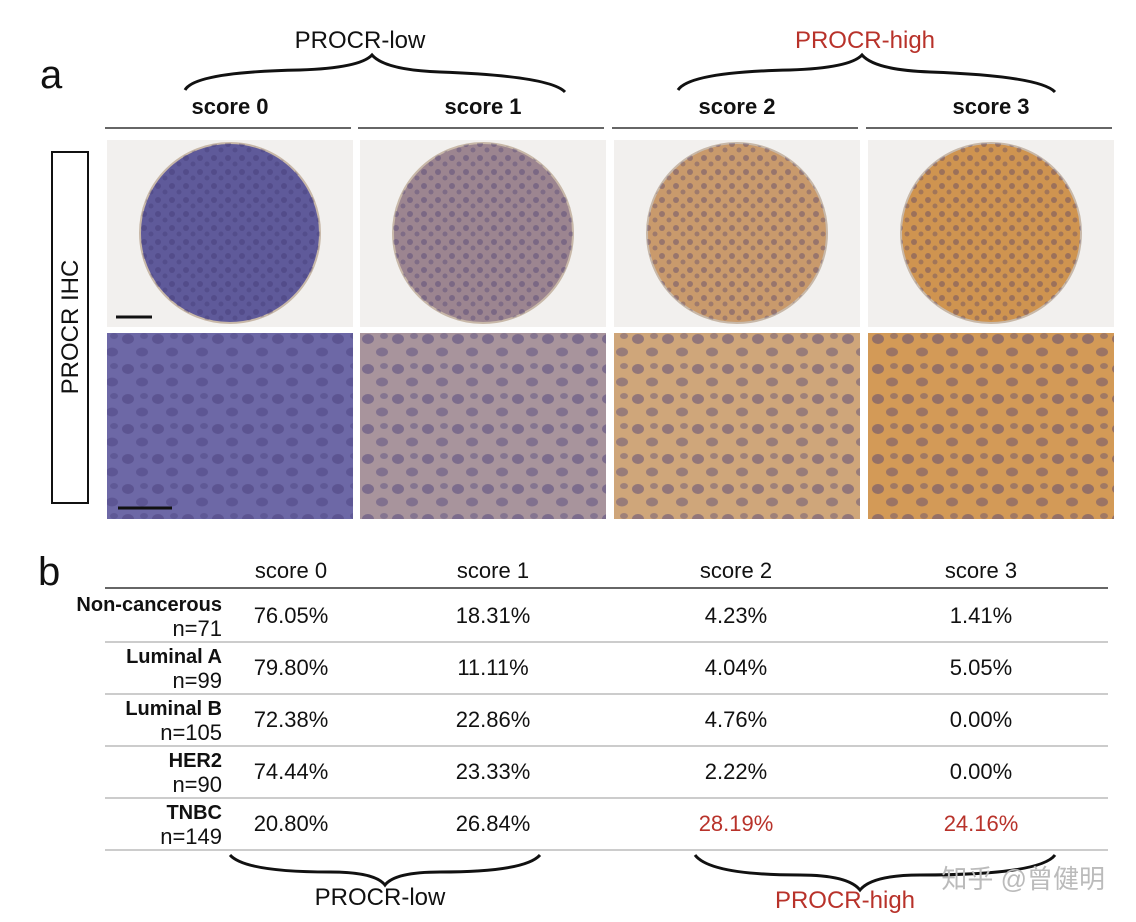 This screenshot has height=922, width=1136. I want to click on table-cell: 24.16%, so click(981, 823).